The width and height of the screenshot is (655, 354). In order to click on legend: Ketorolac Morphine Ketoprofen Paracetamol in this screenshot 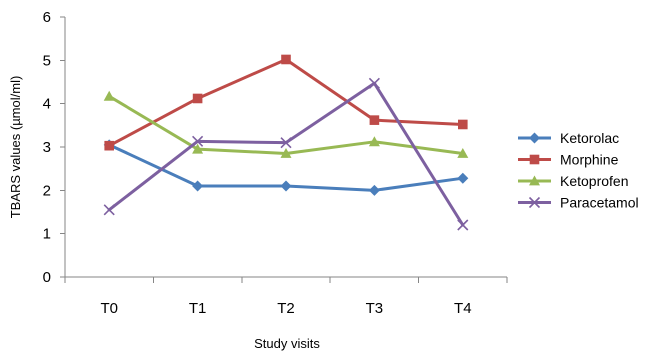, I will do `click(578, 170)`.